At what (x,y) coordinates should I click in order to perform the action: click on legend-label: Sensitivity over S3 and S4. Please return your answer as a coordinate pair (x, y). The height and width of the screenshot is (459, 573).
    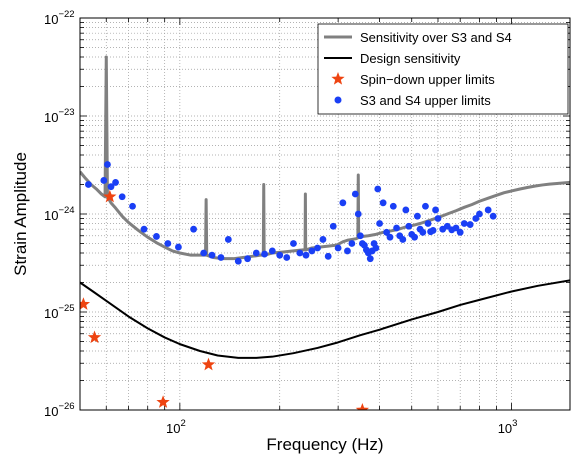
    Looking at the image, I should click on (436, 37).